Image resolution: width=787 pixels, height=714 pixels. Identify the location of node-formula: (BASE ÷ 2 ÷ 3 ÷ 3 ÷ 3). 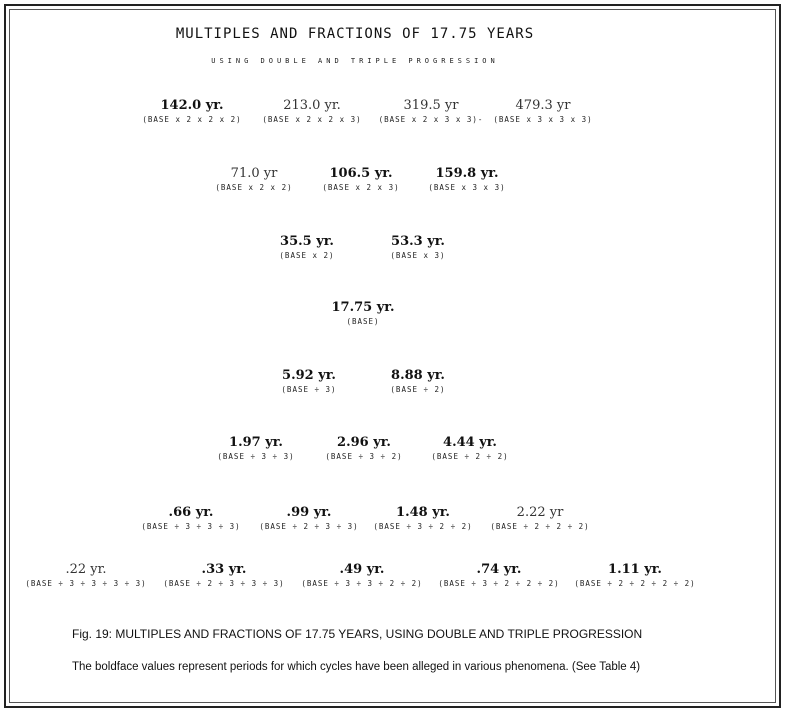
(224, 583).